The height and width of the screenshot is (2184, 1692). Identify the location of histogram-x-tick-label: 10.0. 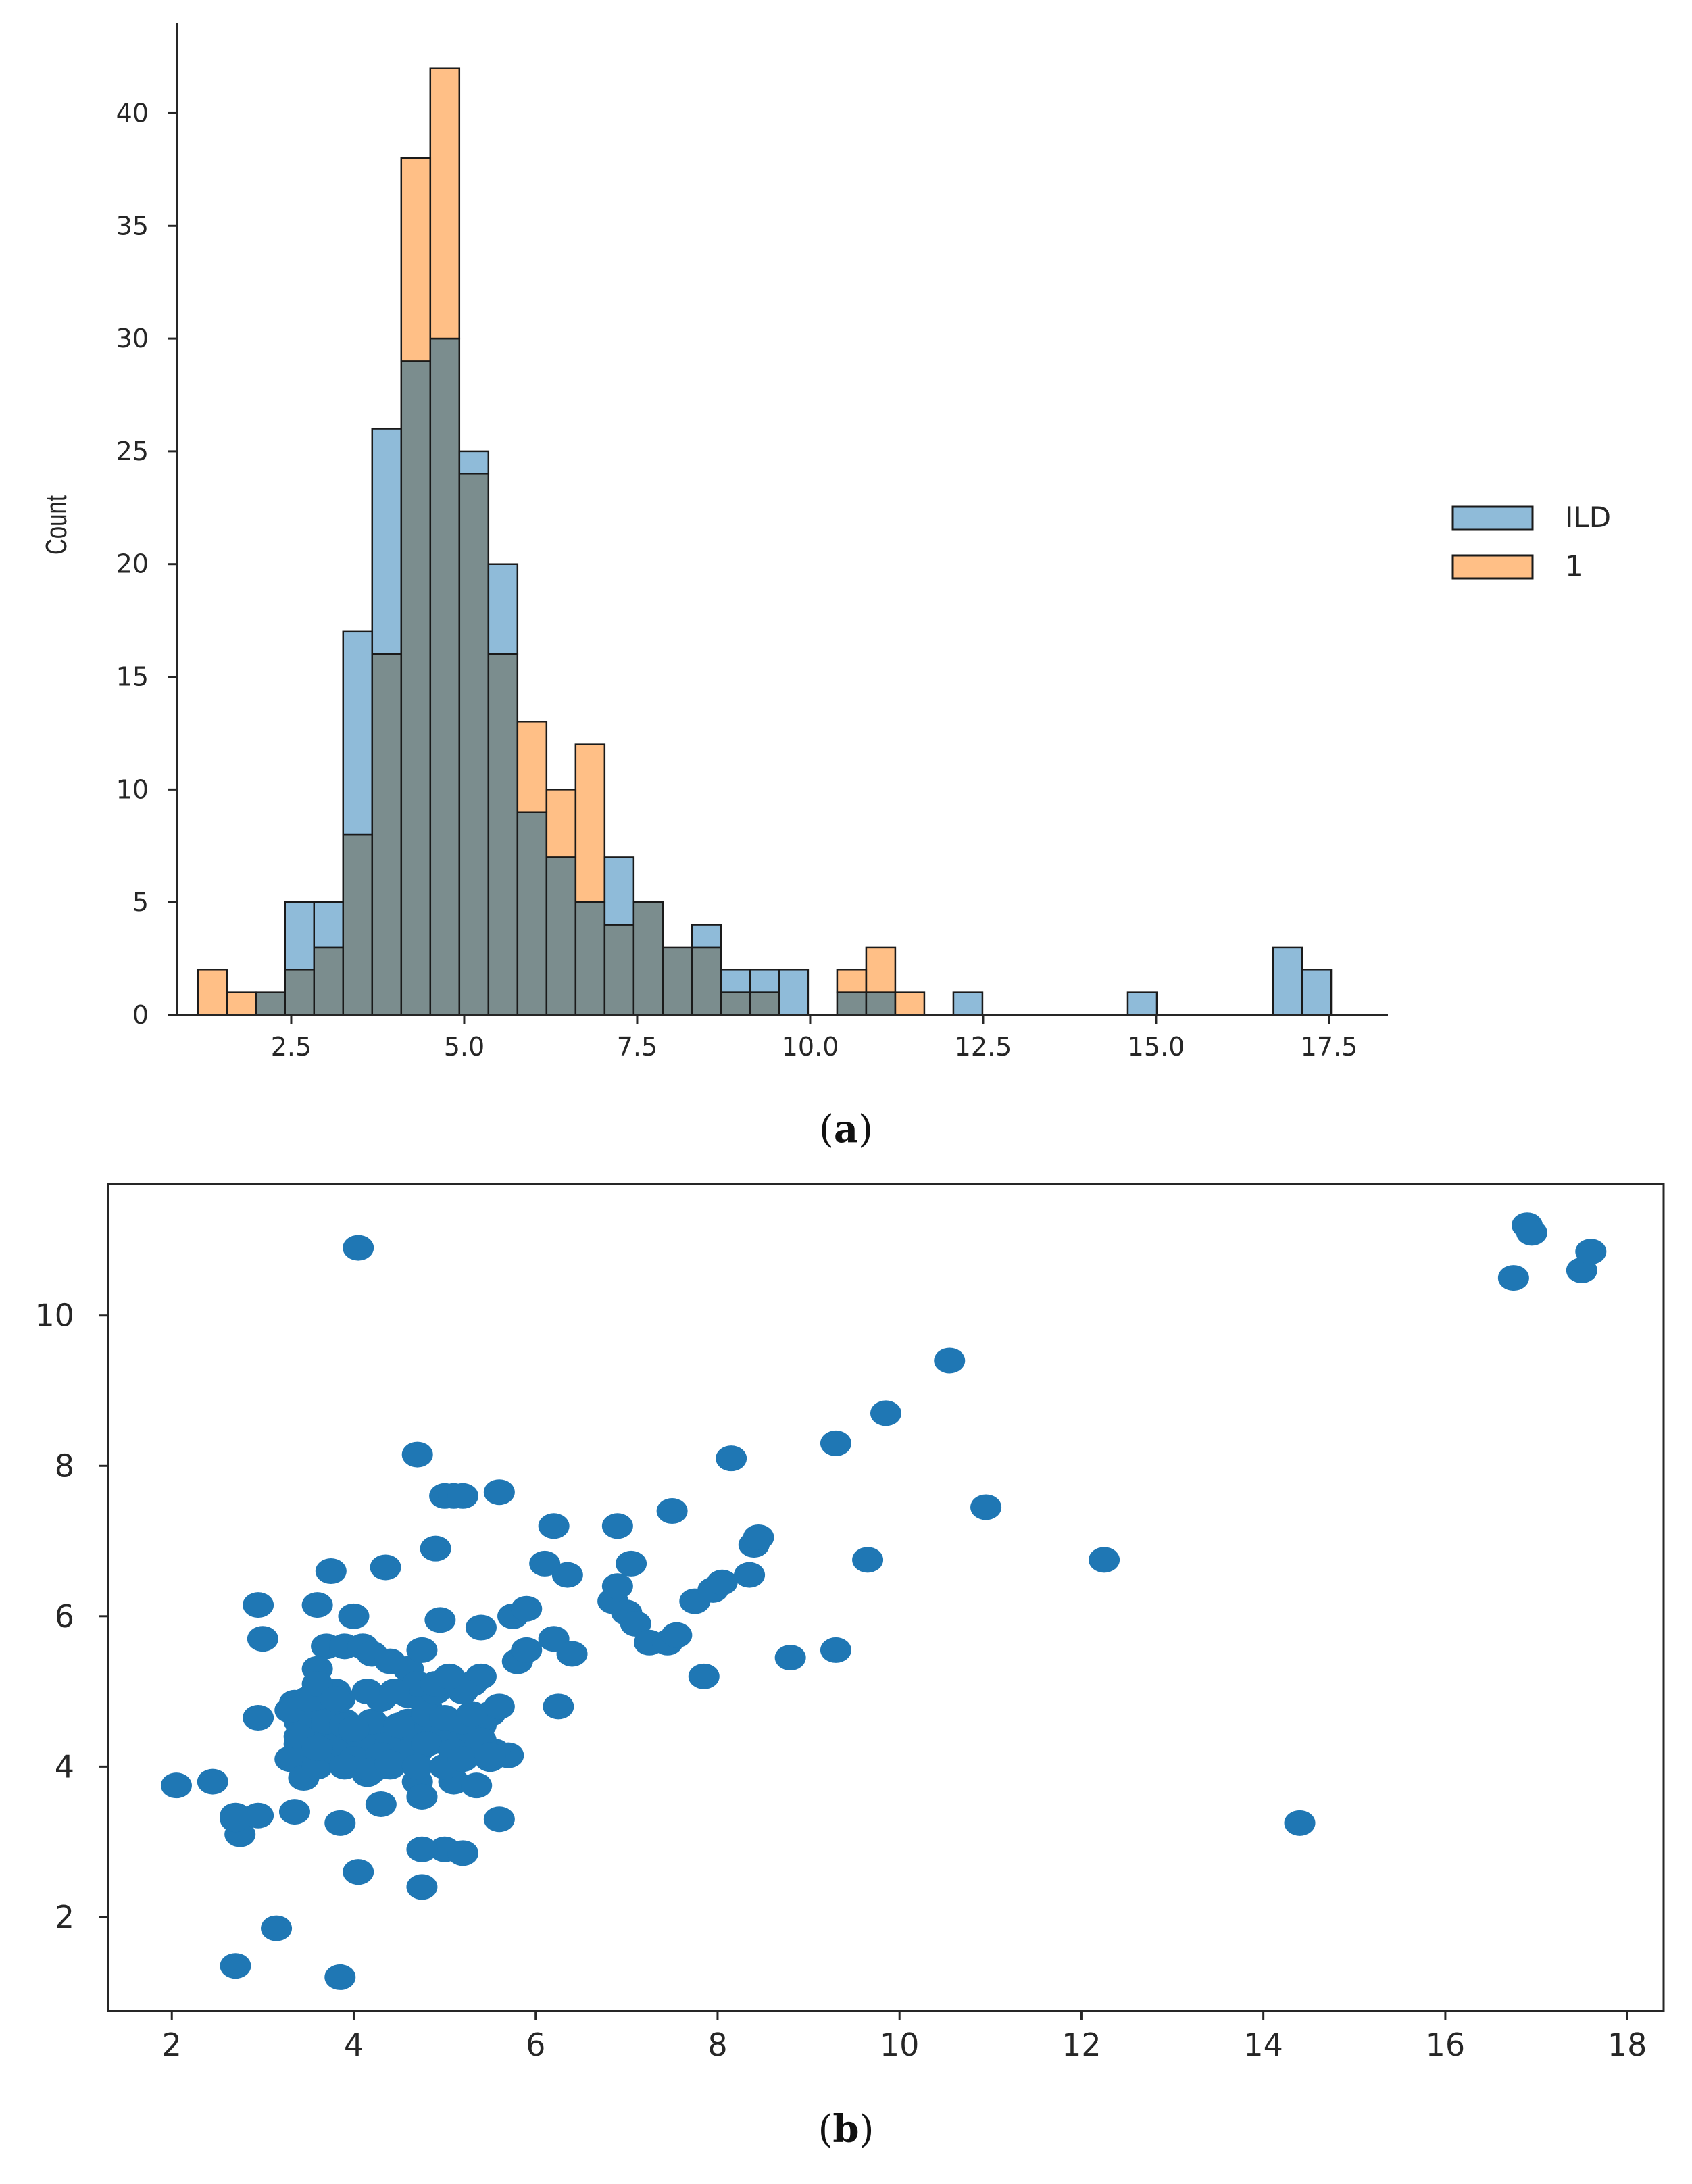
(810, 1047).